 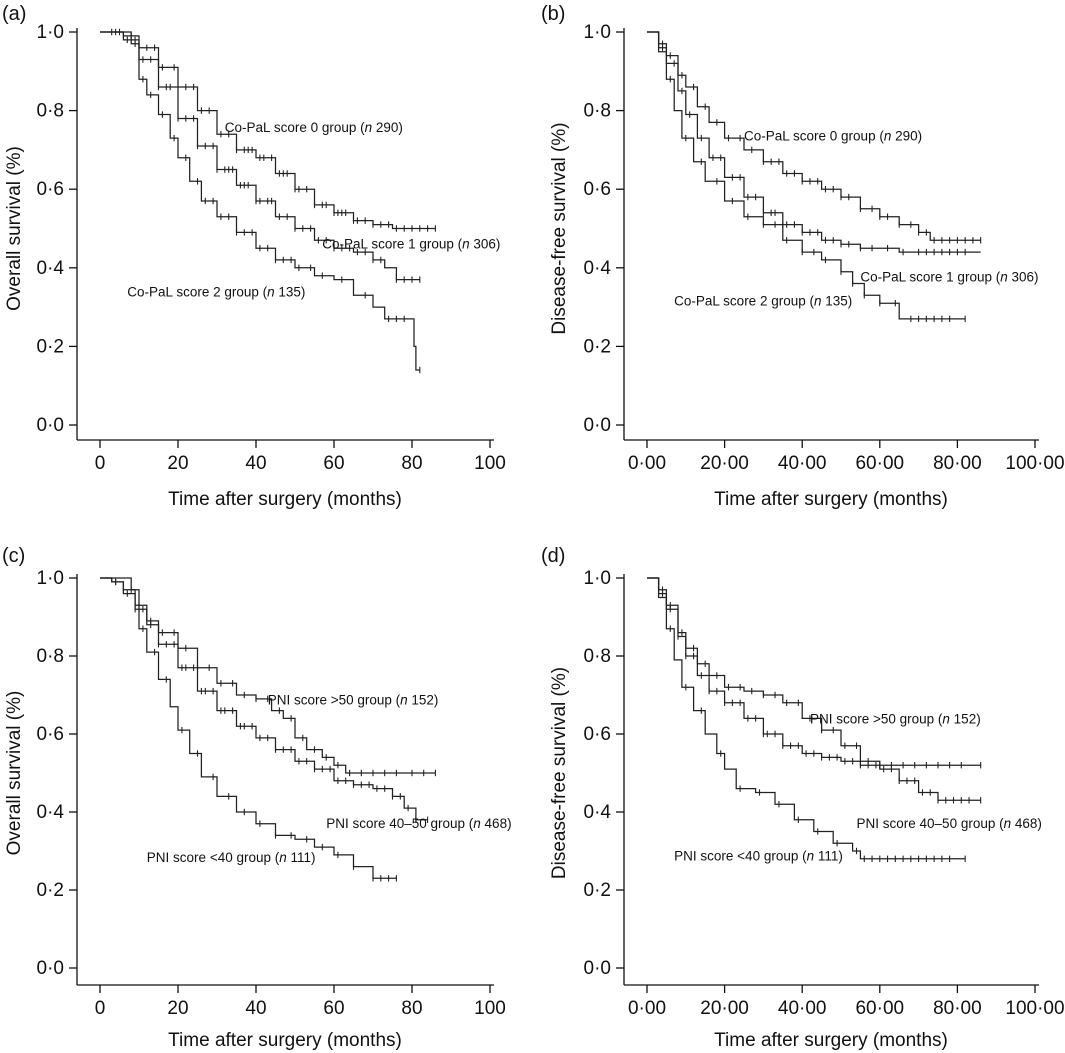 I want to click on panel-letter: (c), so click(x=13, y=556).